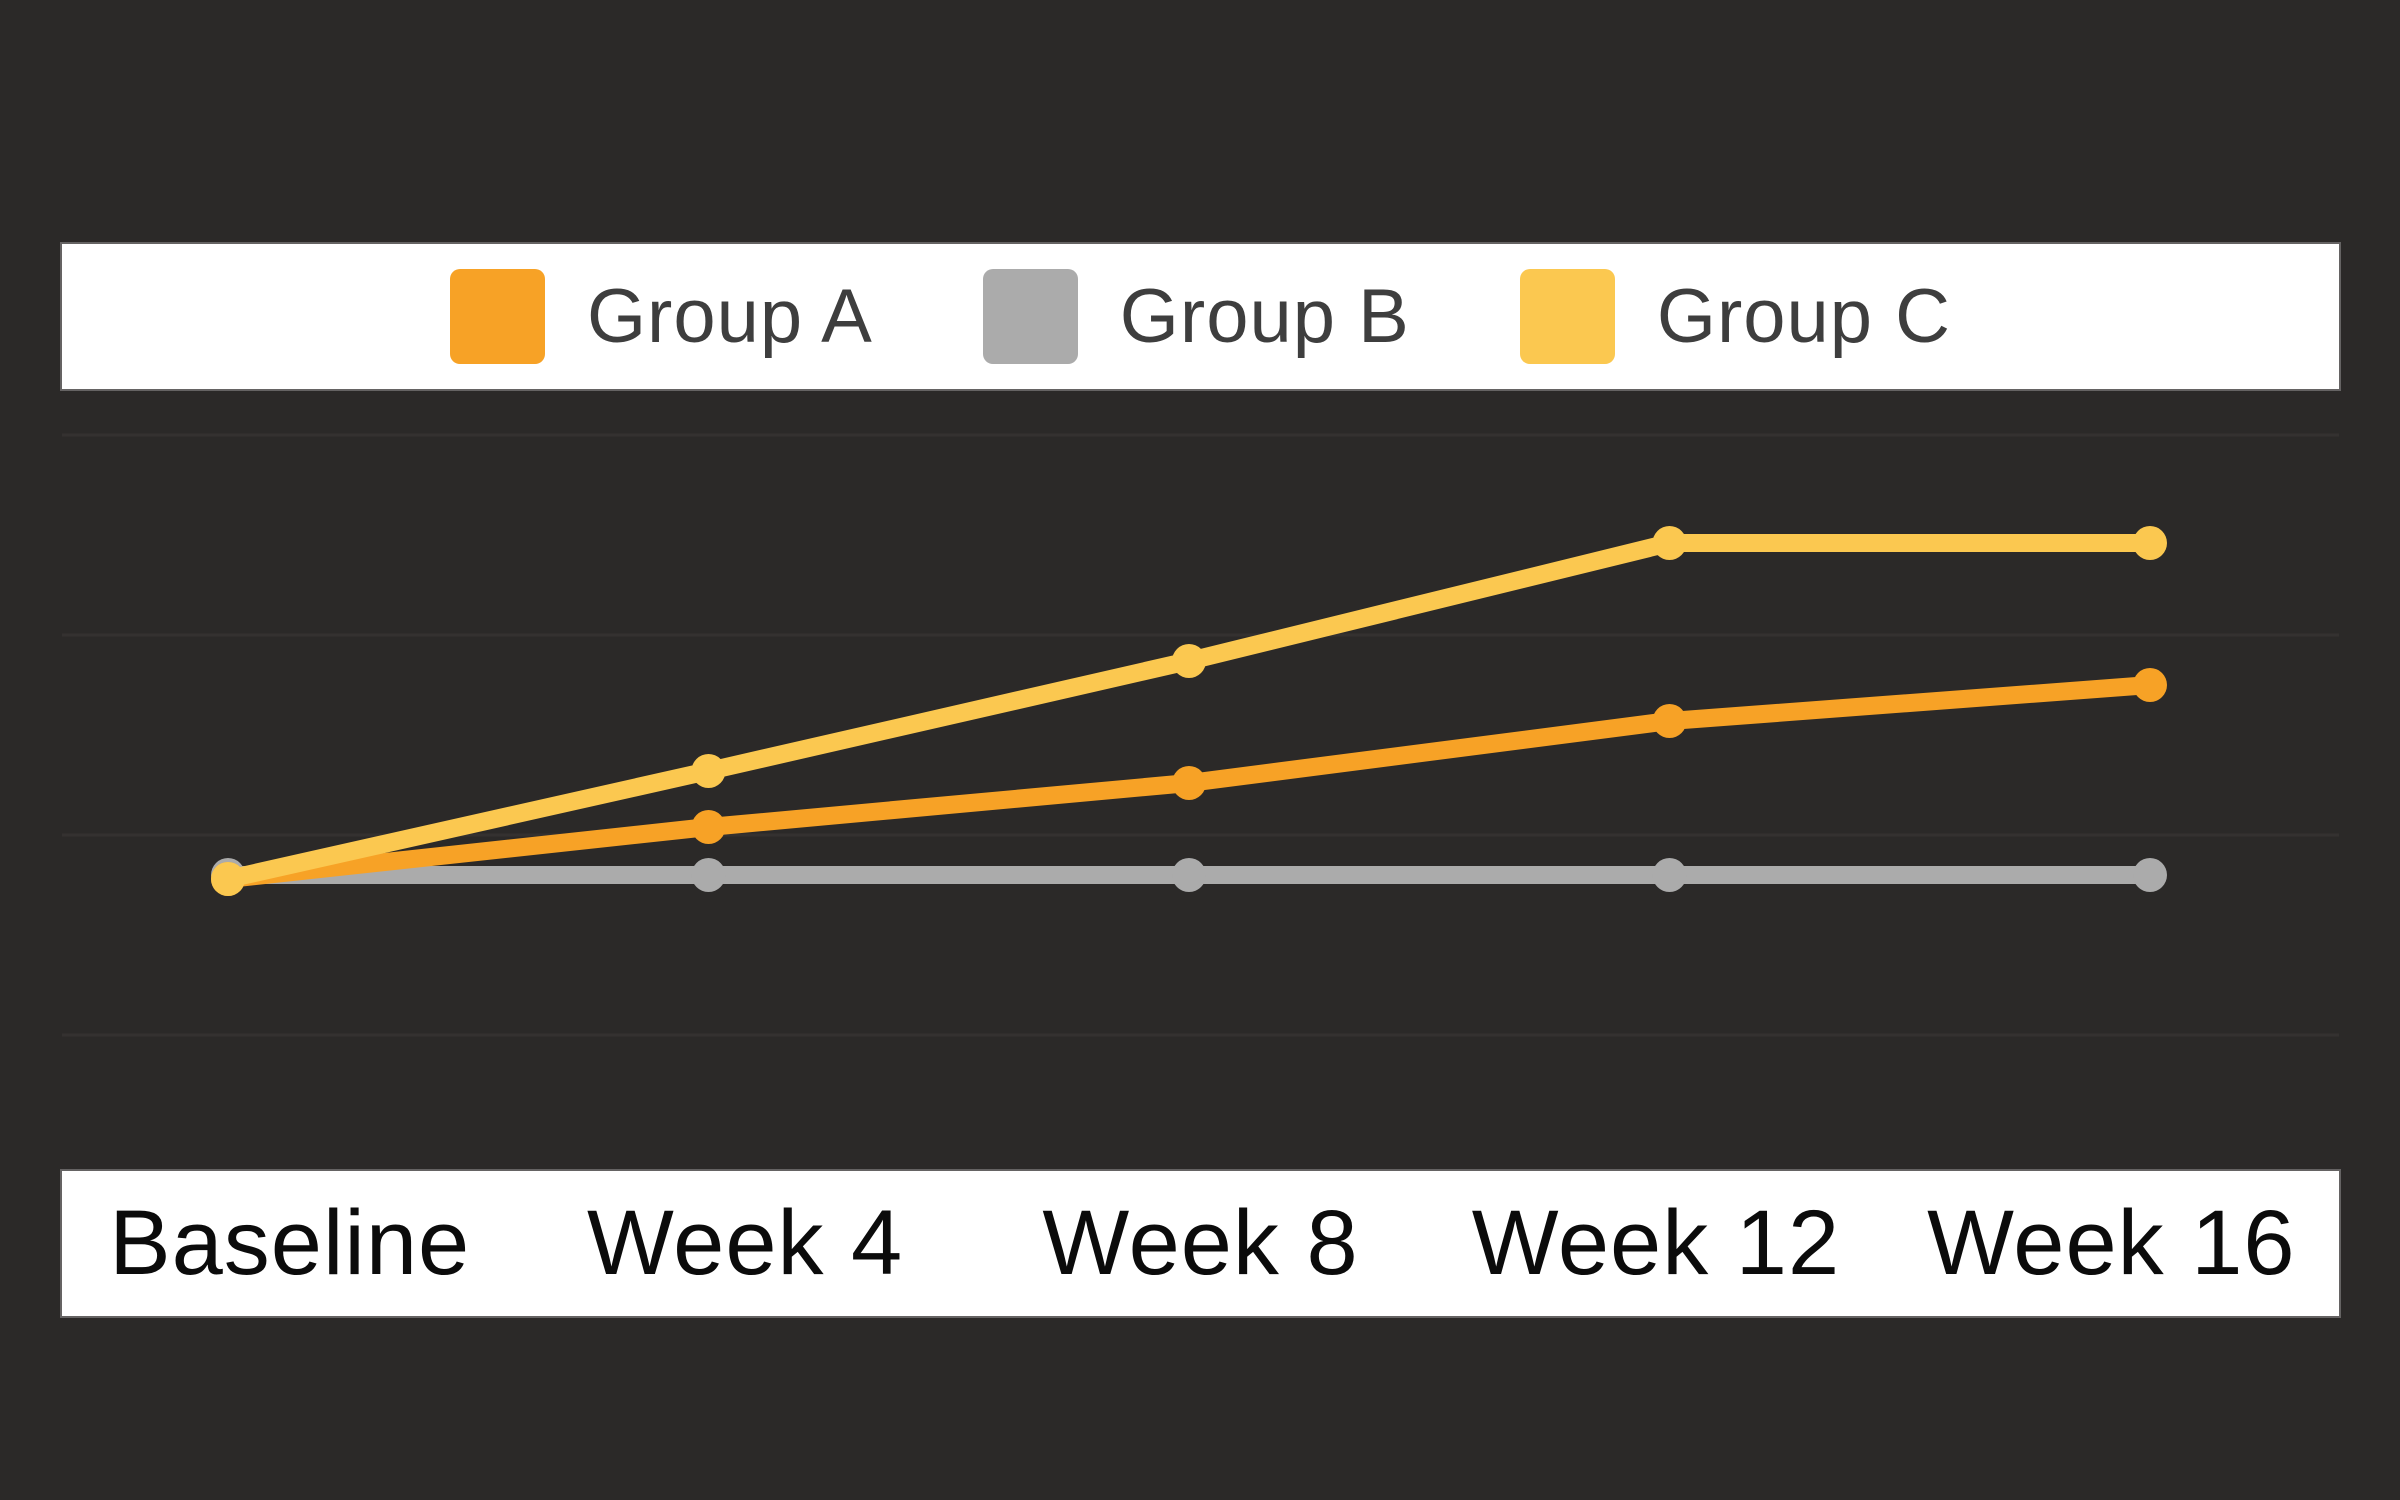 The image size is (2400, 1500). I want to click on legend-swatch-group-a, so click(497, 316).